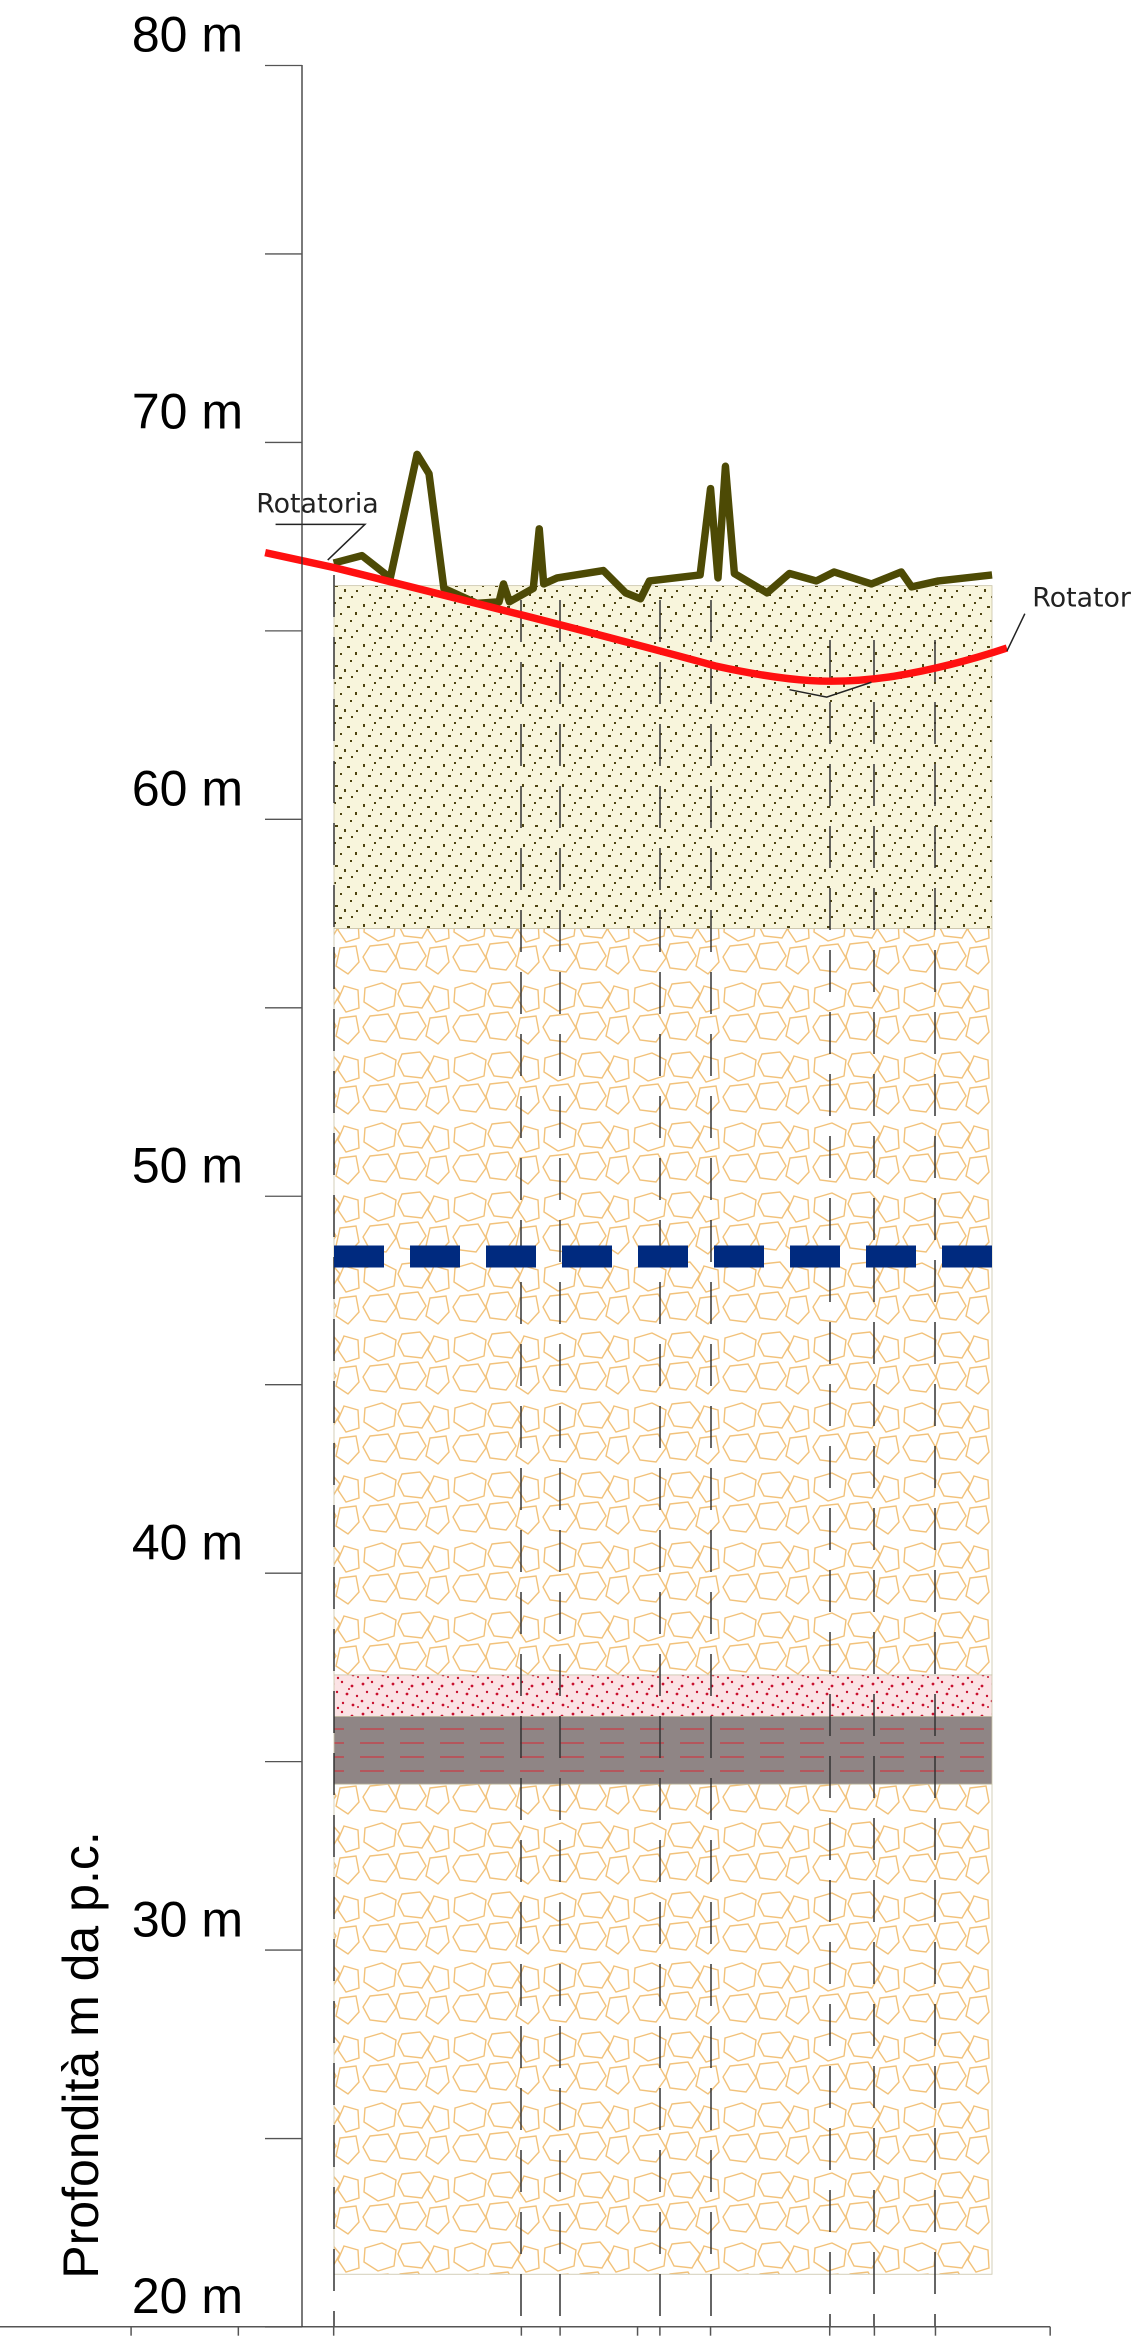 This screenshot has width=1144, height=2341. Describe the element at coordinates (81, 2054) in the screenshot. I see `y-axis-label: Profondità m da p.c.` at that location.